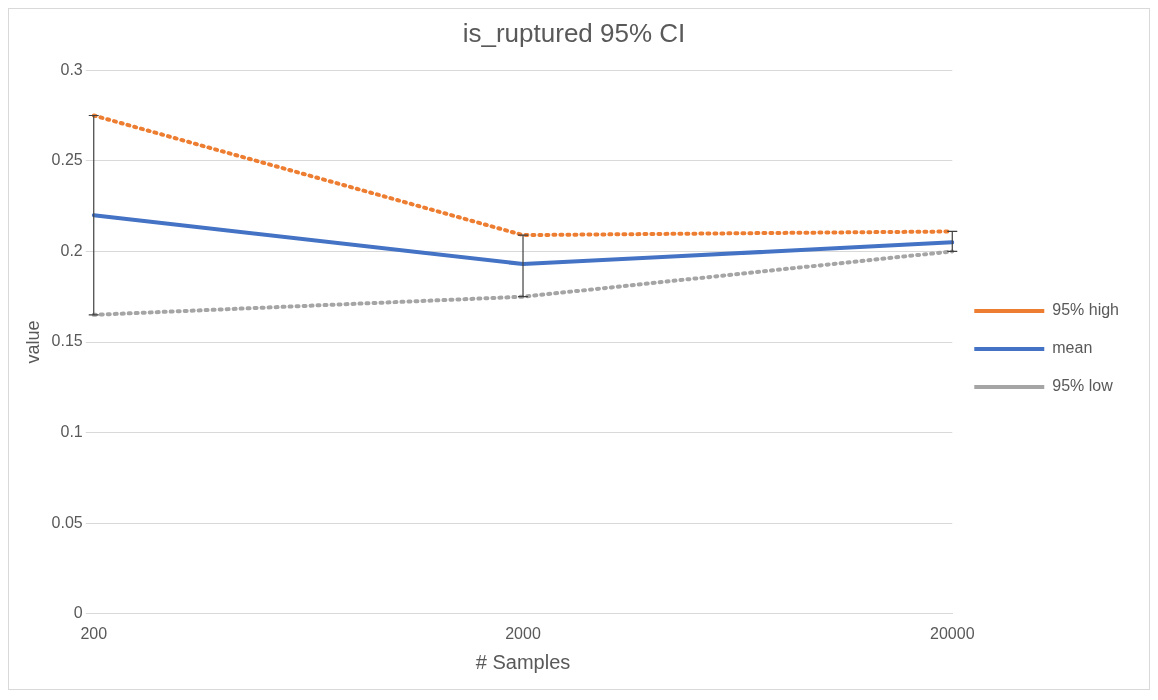 Image resolution: width=1158 pixels, height=700 pixels. I want to click on y-tick-label: 0.1, so click(71, 432).